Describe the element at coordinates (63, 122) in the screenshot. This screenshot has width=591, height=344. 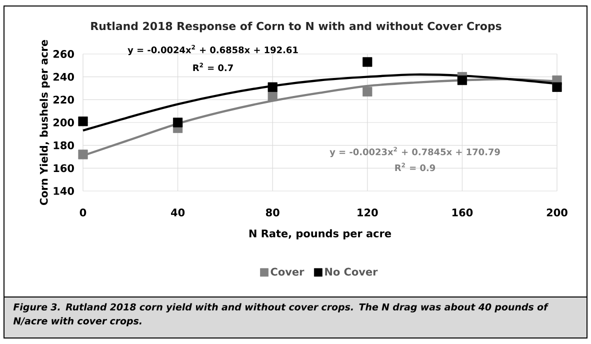
I see `y-tick-label: 200` at that location.